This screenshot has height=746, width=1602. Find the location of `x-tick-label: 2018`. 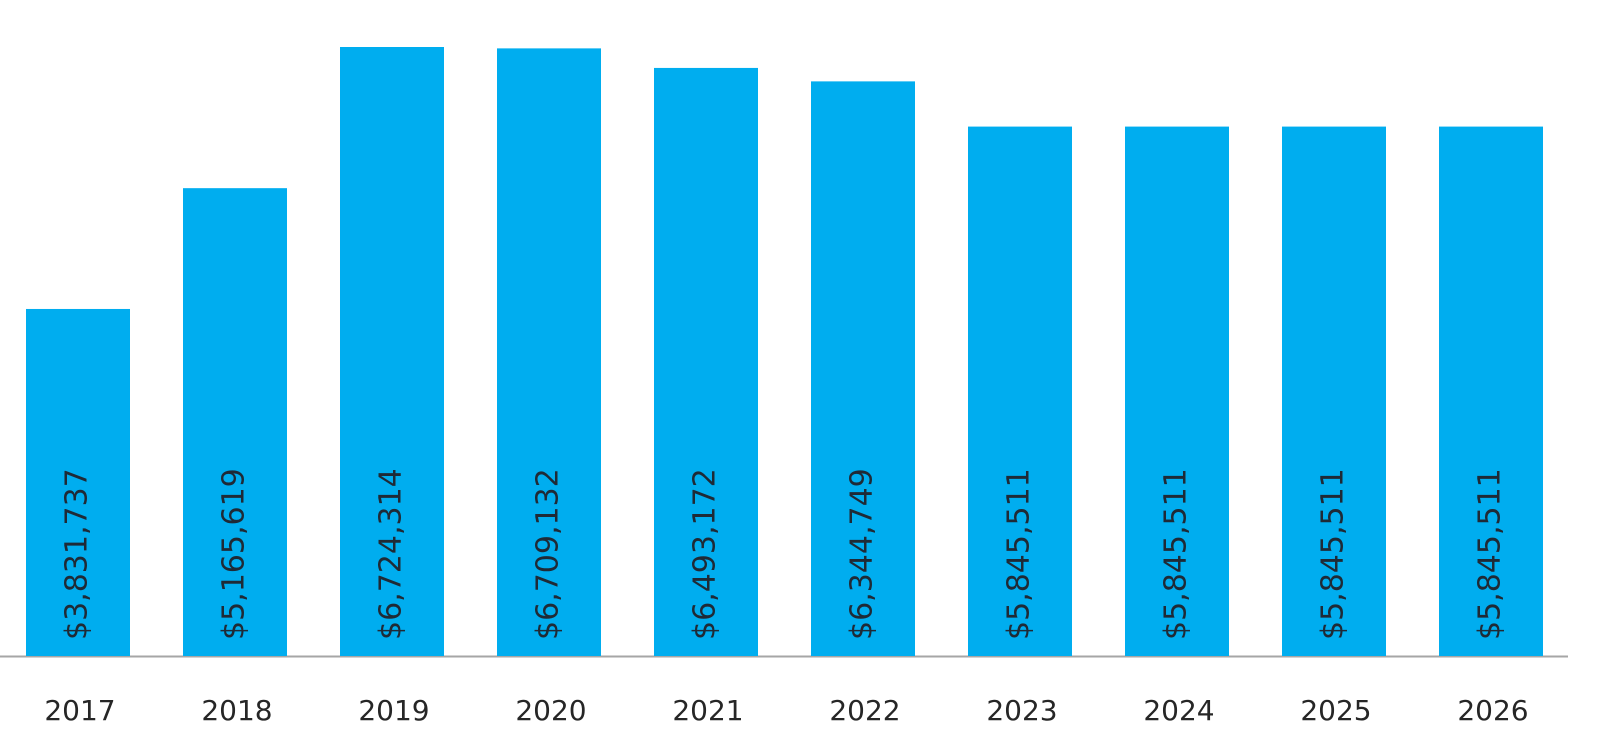

x-tick-label: 2018 is located at coordinates (236, 710).